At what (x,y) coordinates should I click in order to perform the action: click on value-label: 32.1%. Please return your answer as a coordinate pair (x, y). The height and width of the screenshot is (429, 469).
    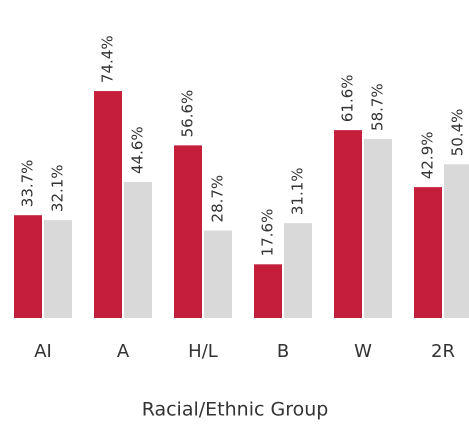
    Looking at the image, I should click on (58, 188).